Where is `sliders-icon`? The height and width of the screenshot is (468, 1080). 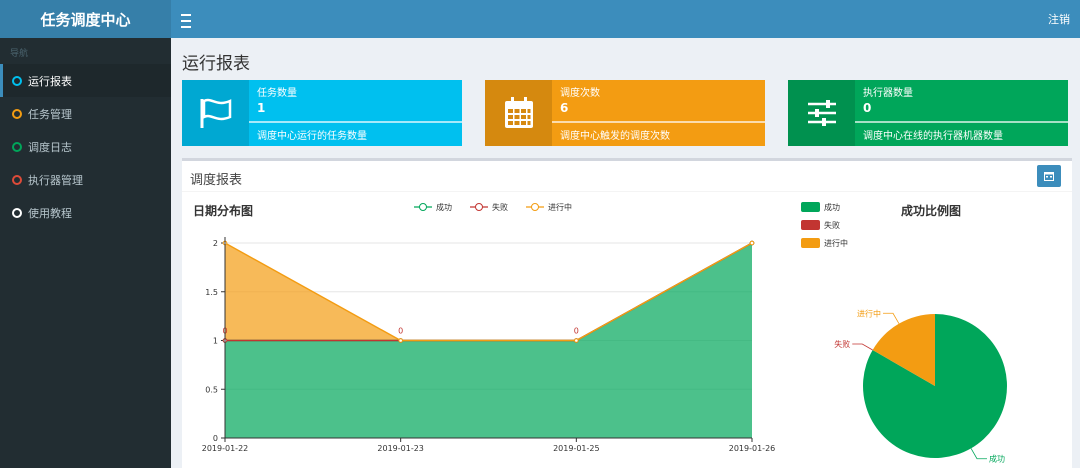 sliders-icon is located at coordinates (821, 113).